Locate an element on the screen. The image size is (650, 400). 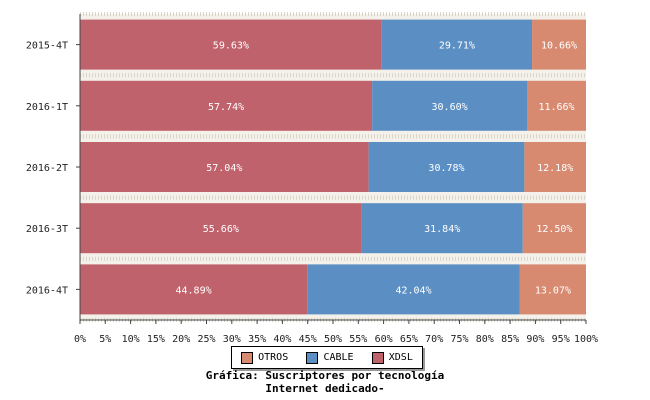
chart-legend: OTROS CABLE XDSL is located at coordinates (327, 357).